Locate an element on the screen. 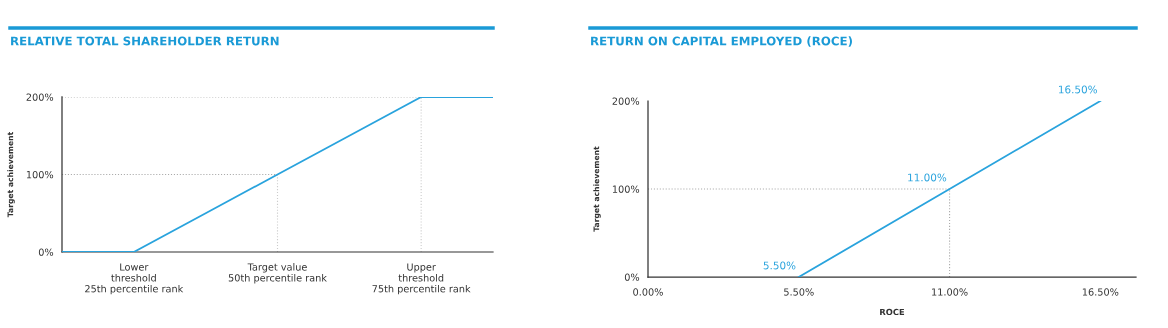 The height and width of the screenshot is (328, 1168). chart-title: RETURN ON CAPITAL EMPLOYED (ROCE) is located at coordinates (721, 41).